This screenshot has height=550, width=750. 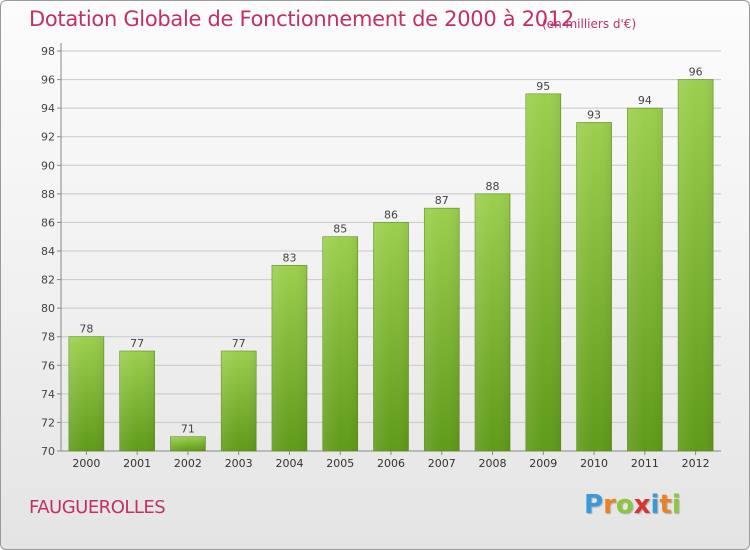 What do you see at coordinates (340, 463) in the screenshot?
I see `x-tick-label: 2005` at bounding box center [340, 463].